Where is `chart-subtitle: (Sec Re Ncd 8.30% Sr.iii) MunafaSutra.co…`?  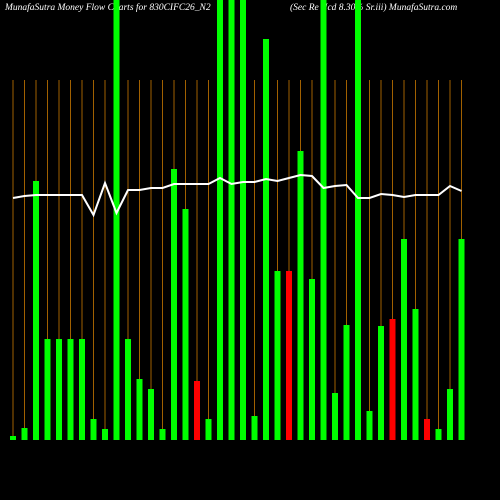 chart-subtitle: (Sec Re Ncd 8.30% Sr.iii) MunafaSutra.co… is located at coordinates (373, 7).